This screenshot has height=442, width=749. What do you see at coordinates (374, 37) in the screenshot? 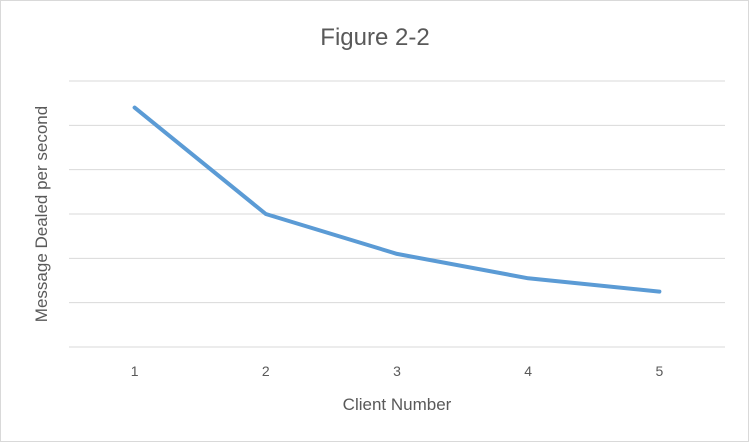
I see `chart-title: Figure 2-2` at bounding box center [374, 37].